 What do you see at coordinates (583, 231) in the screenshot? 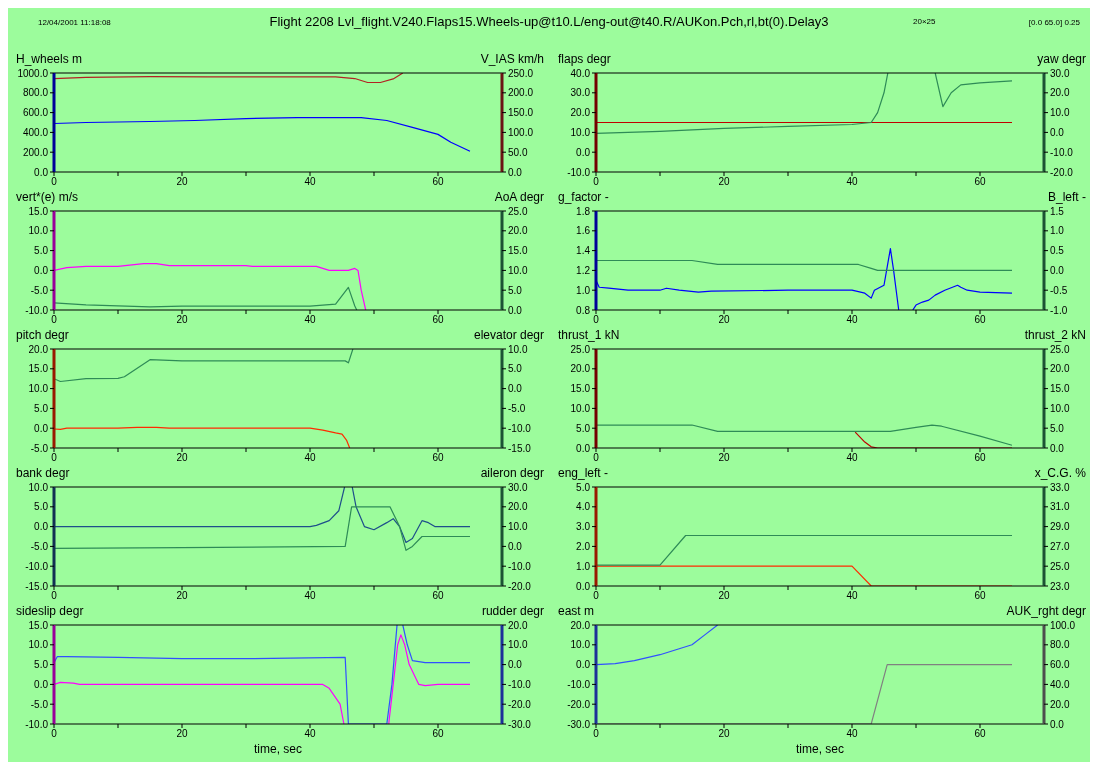
I see `y-tick-label: 1.6` at bounding box center [583, 231].